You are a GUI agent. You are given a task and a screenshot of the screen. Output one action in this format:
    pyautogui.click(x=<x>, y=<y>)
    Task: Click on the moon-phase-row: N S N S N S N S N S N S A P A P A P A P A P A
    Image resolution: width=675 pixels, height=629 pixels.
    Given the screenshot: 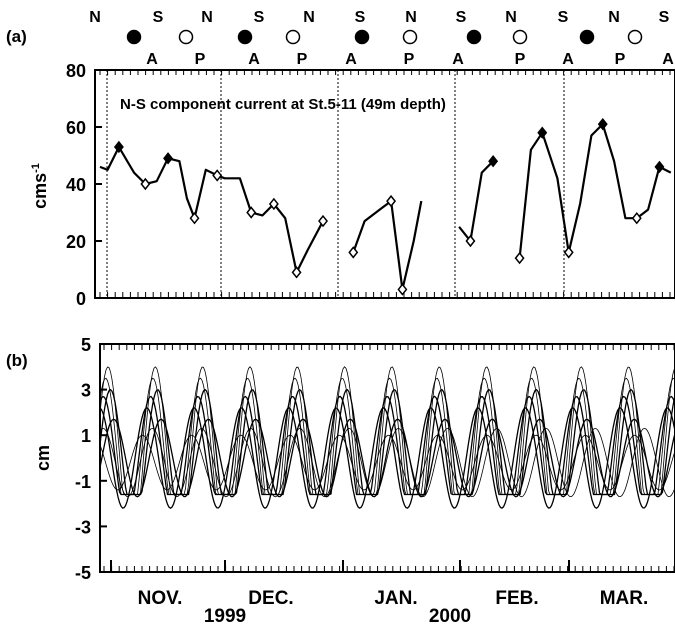 What is the action you would take?
    pyautogui.click(x=381, y=38)
    